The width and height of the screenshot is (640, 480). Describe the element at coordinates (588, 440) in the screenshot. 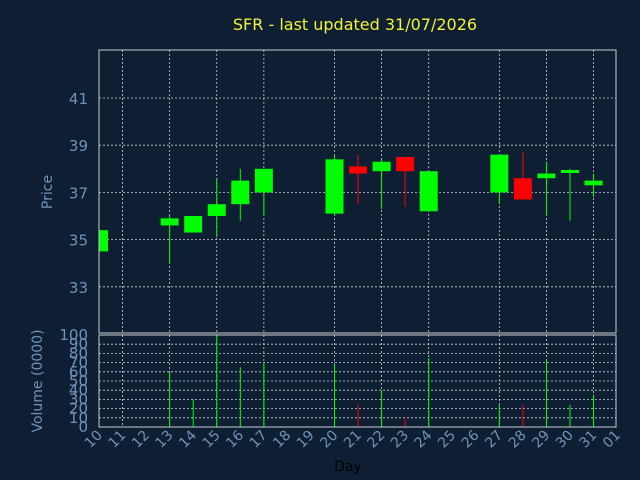

I see `x-tick-label: 31` at that location.